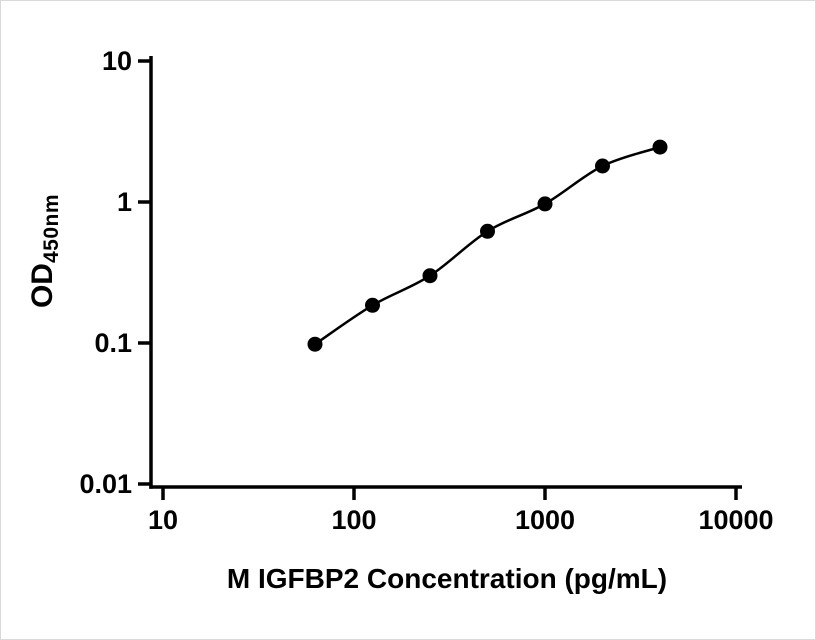  Describe the element at coordinates (545, 520) in the screenshot. I see `x-tick-label: 1000` at that location.